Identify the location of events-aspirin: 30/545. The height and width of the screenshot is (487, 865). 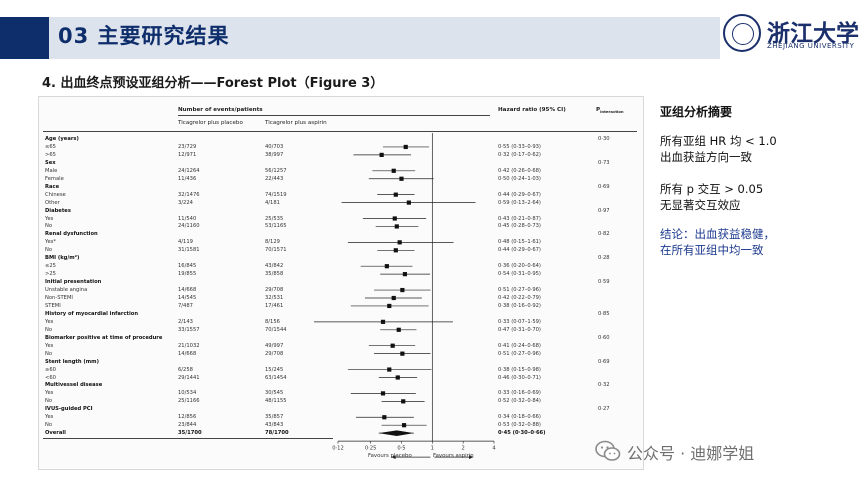
(274, 393).